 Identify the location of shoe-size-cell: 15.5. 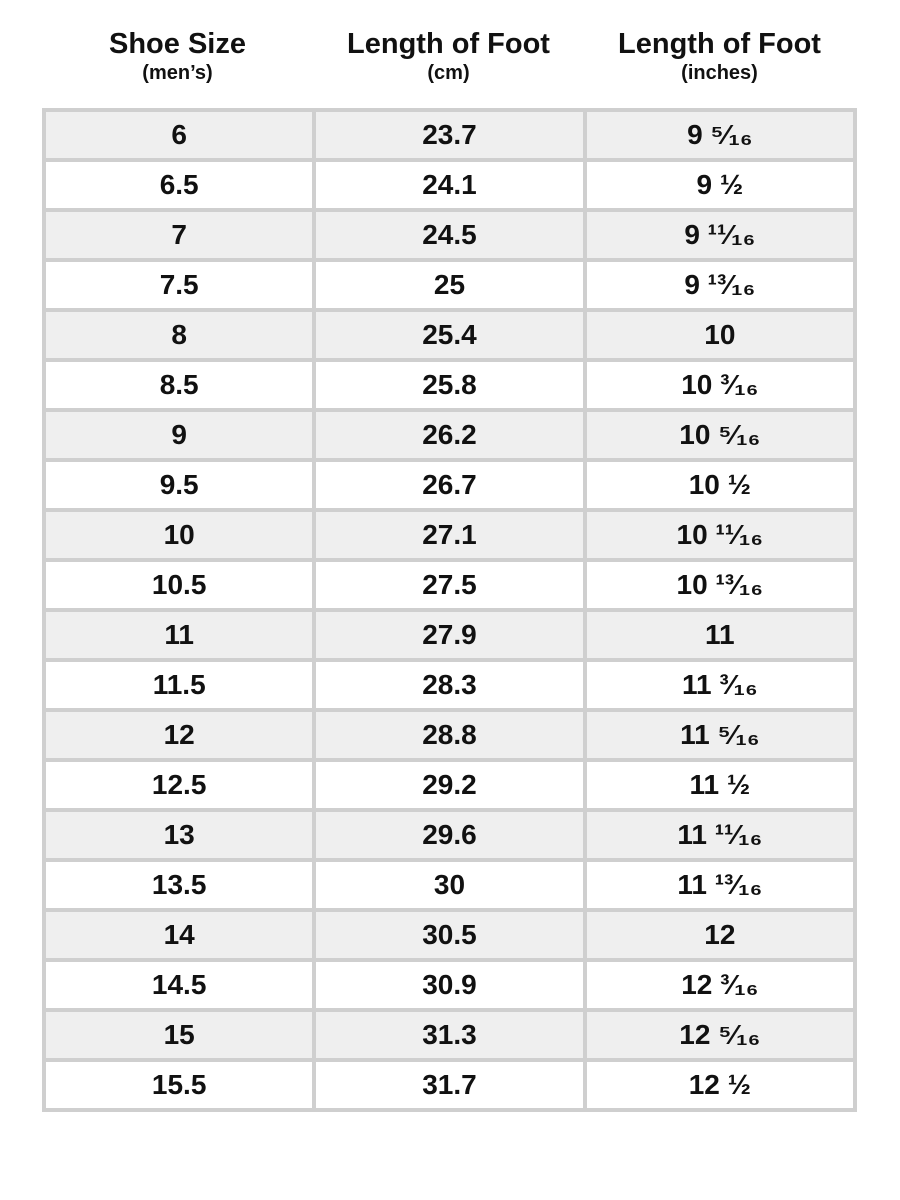
(179, 1085).